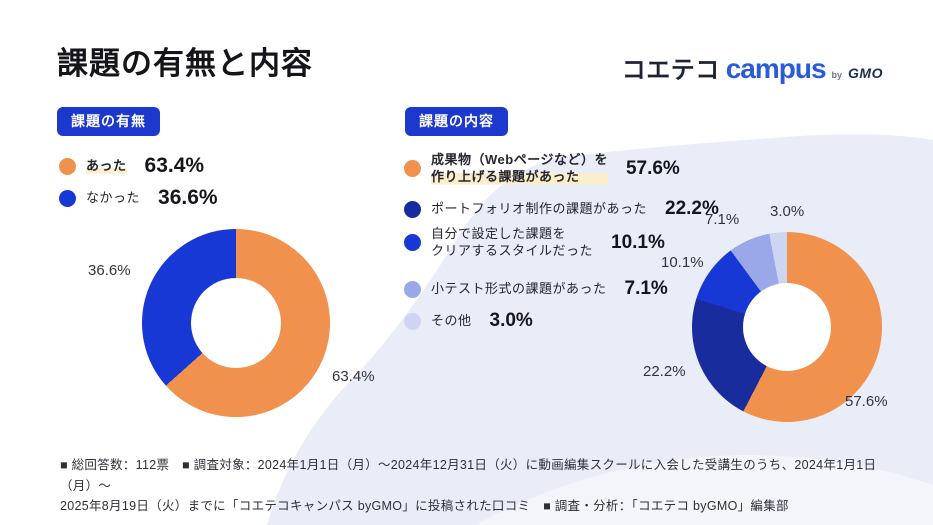 The image size is (933, 525). Describe the element at coordinates (865, 73) in the screenshot. I see `logo-gmo-text: GMO` at that location.